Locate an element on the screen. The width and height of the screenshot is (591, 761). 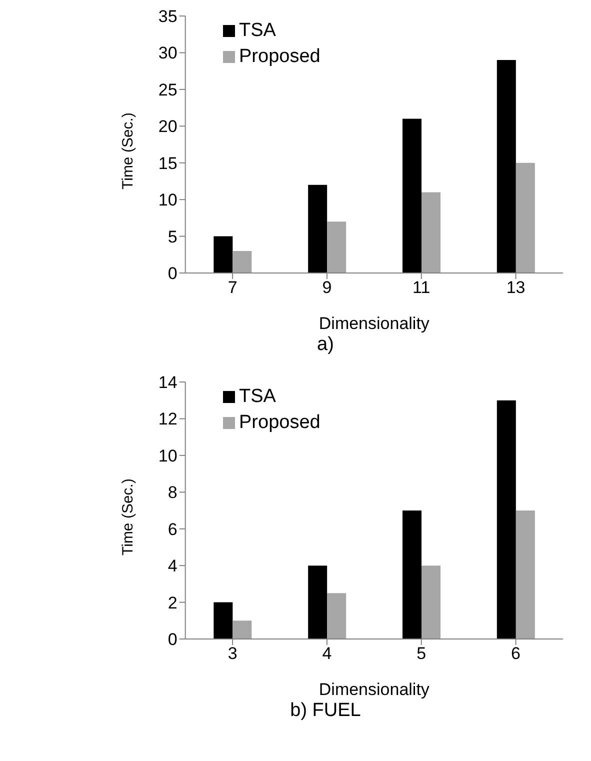
y-tick-label: 14 is located at coordinates (168, 382).